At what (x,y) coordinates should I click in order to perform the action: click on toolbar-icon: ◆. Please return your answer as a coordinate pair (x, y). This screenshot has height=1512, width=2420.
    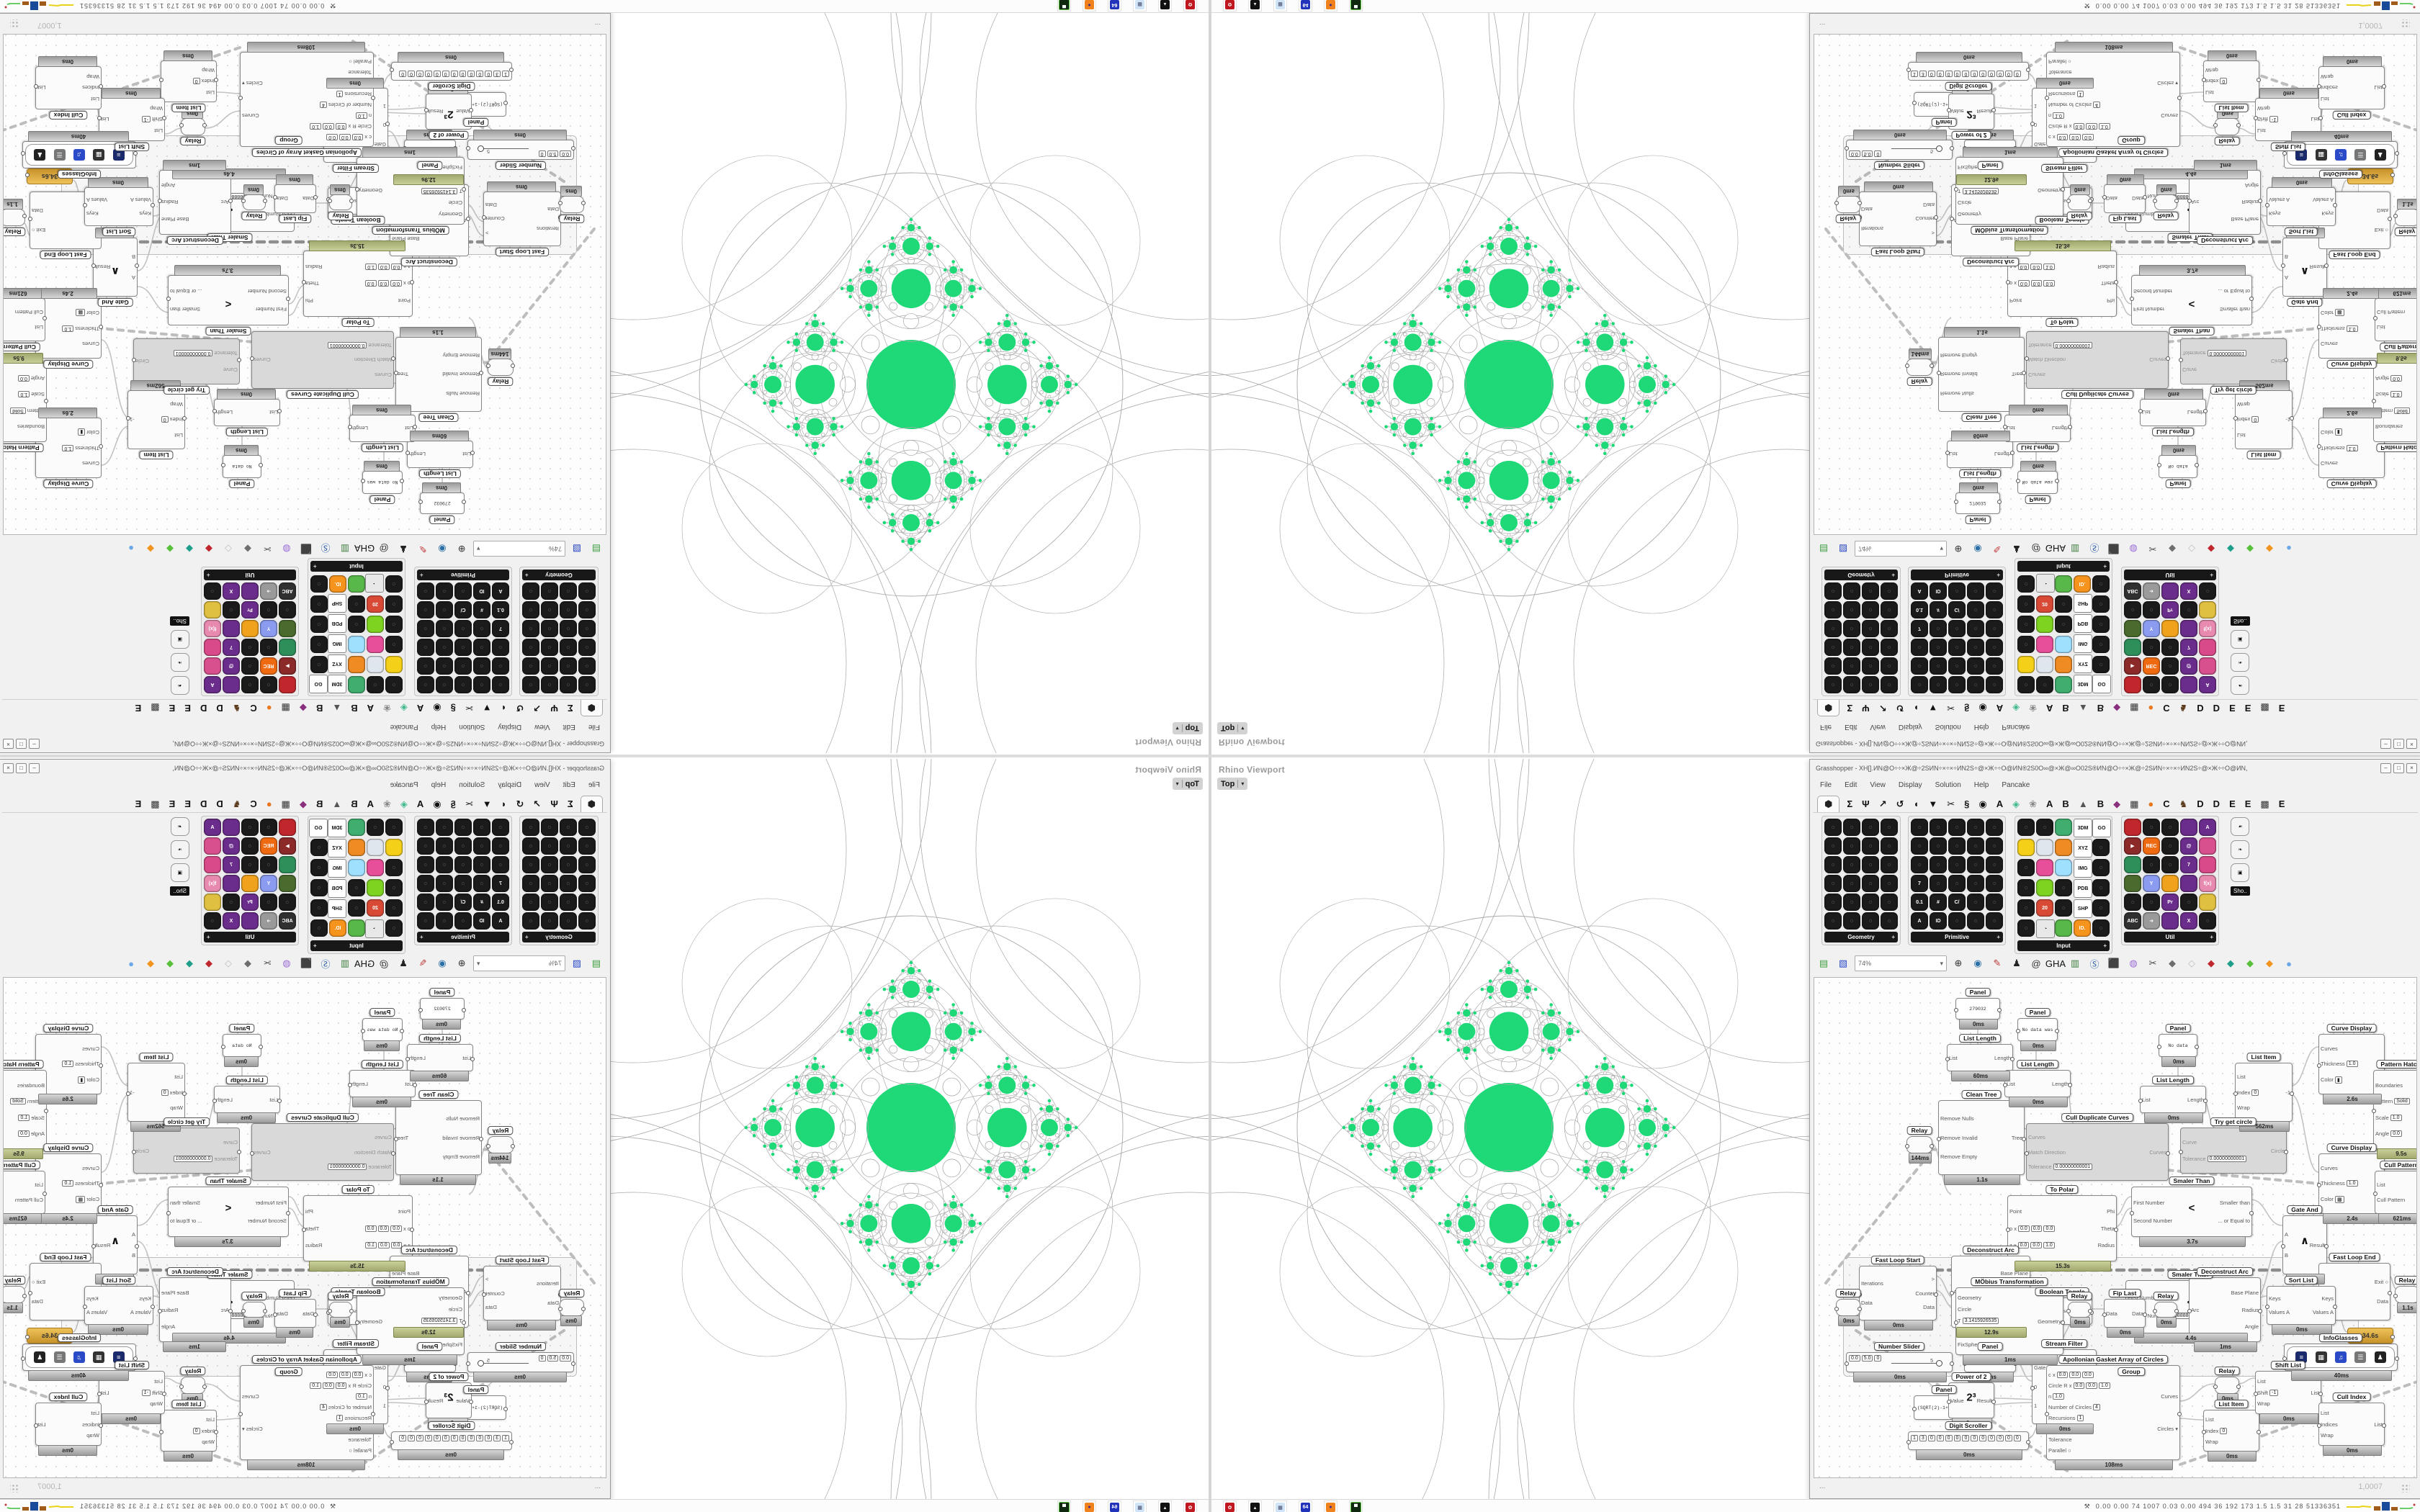
    Looking at the image, I should click on (247, 963).